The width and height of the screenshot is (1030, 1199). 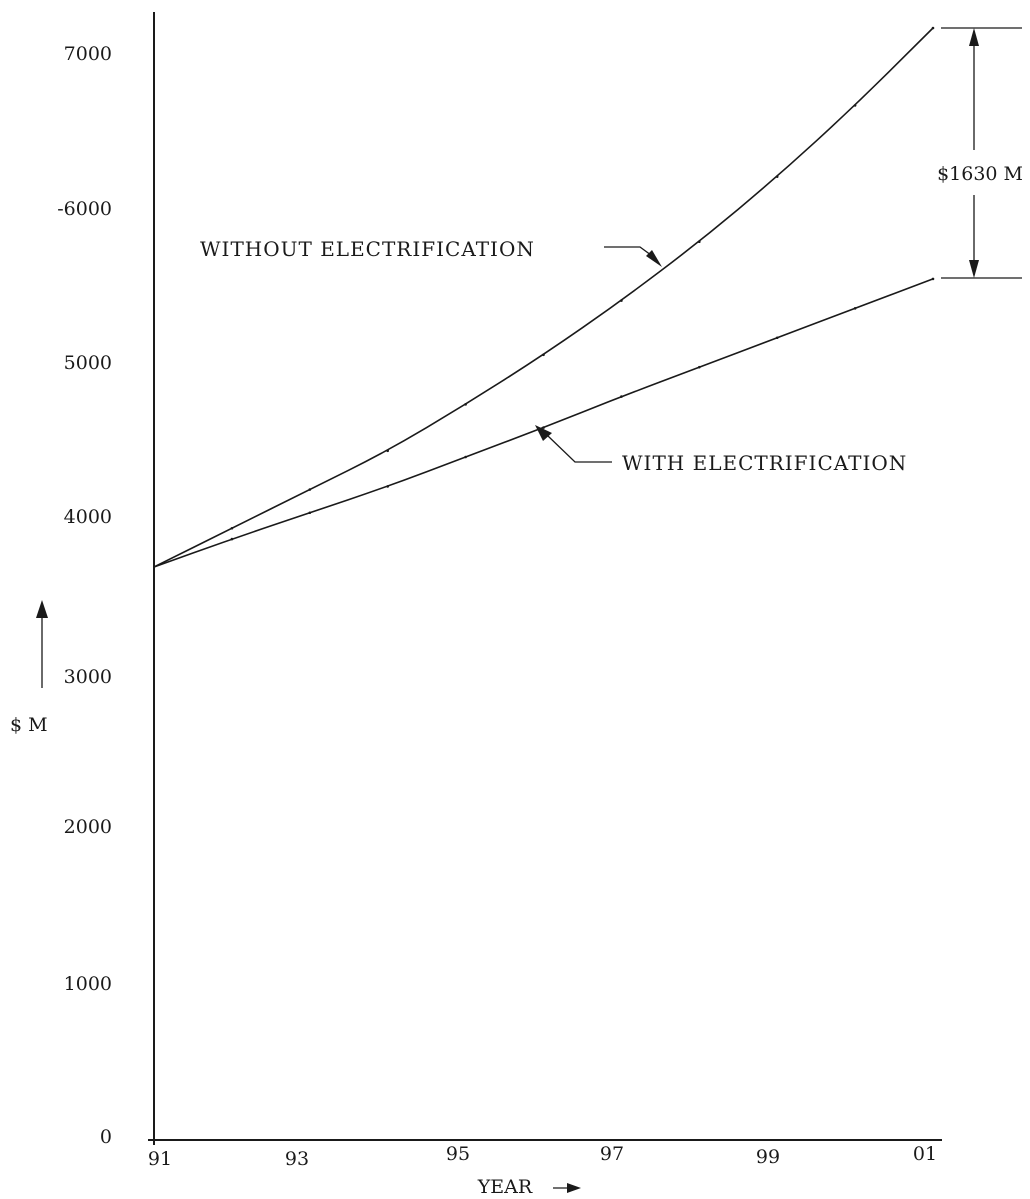 I want to click on with-electrification-leader, so click(x=573, y=444).